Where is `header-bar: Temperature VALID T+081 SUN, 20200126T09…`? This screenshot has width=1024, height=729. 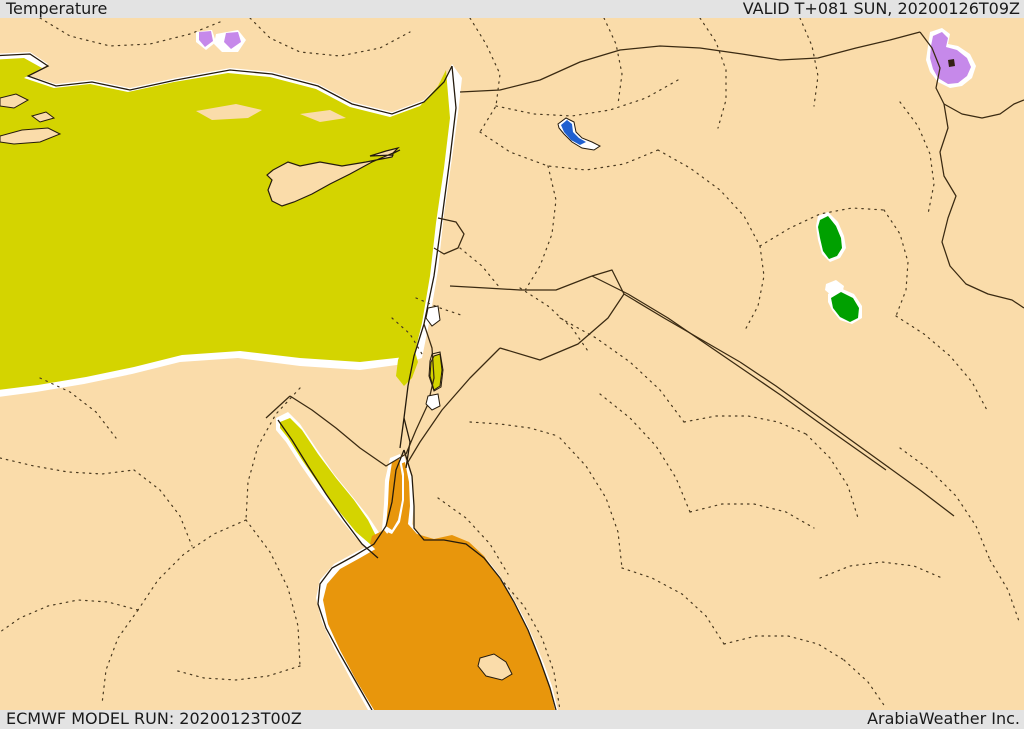 header-bar: Temperature VALID T+081 SUN, 20200126T09… is located at coordinates (512, 9).